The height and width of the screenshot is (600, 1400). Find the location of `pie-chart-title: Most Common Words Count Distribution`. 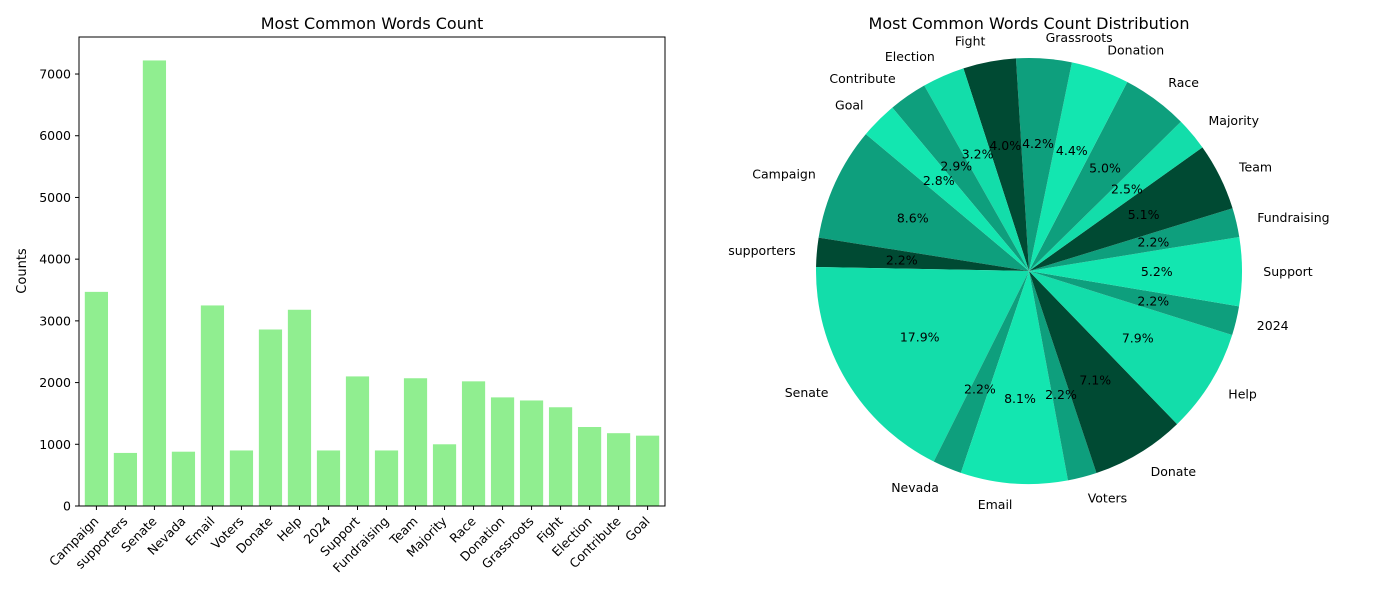

pie-chart-title: Most Common Words Count Distribution is located at coordinates (1029, 23).